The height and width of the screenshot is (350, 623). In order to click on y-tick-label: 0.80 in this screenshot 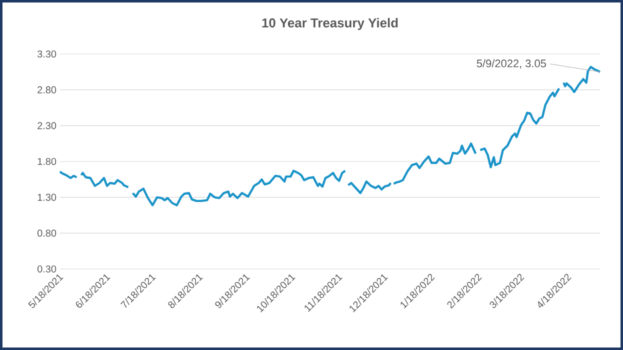, I will do `click(46, 233)`.